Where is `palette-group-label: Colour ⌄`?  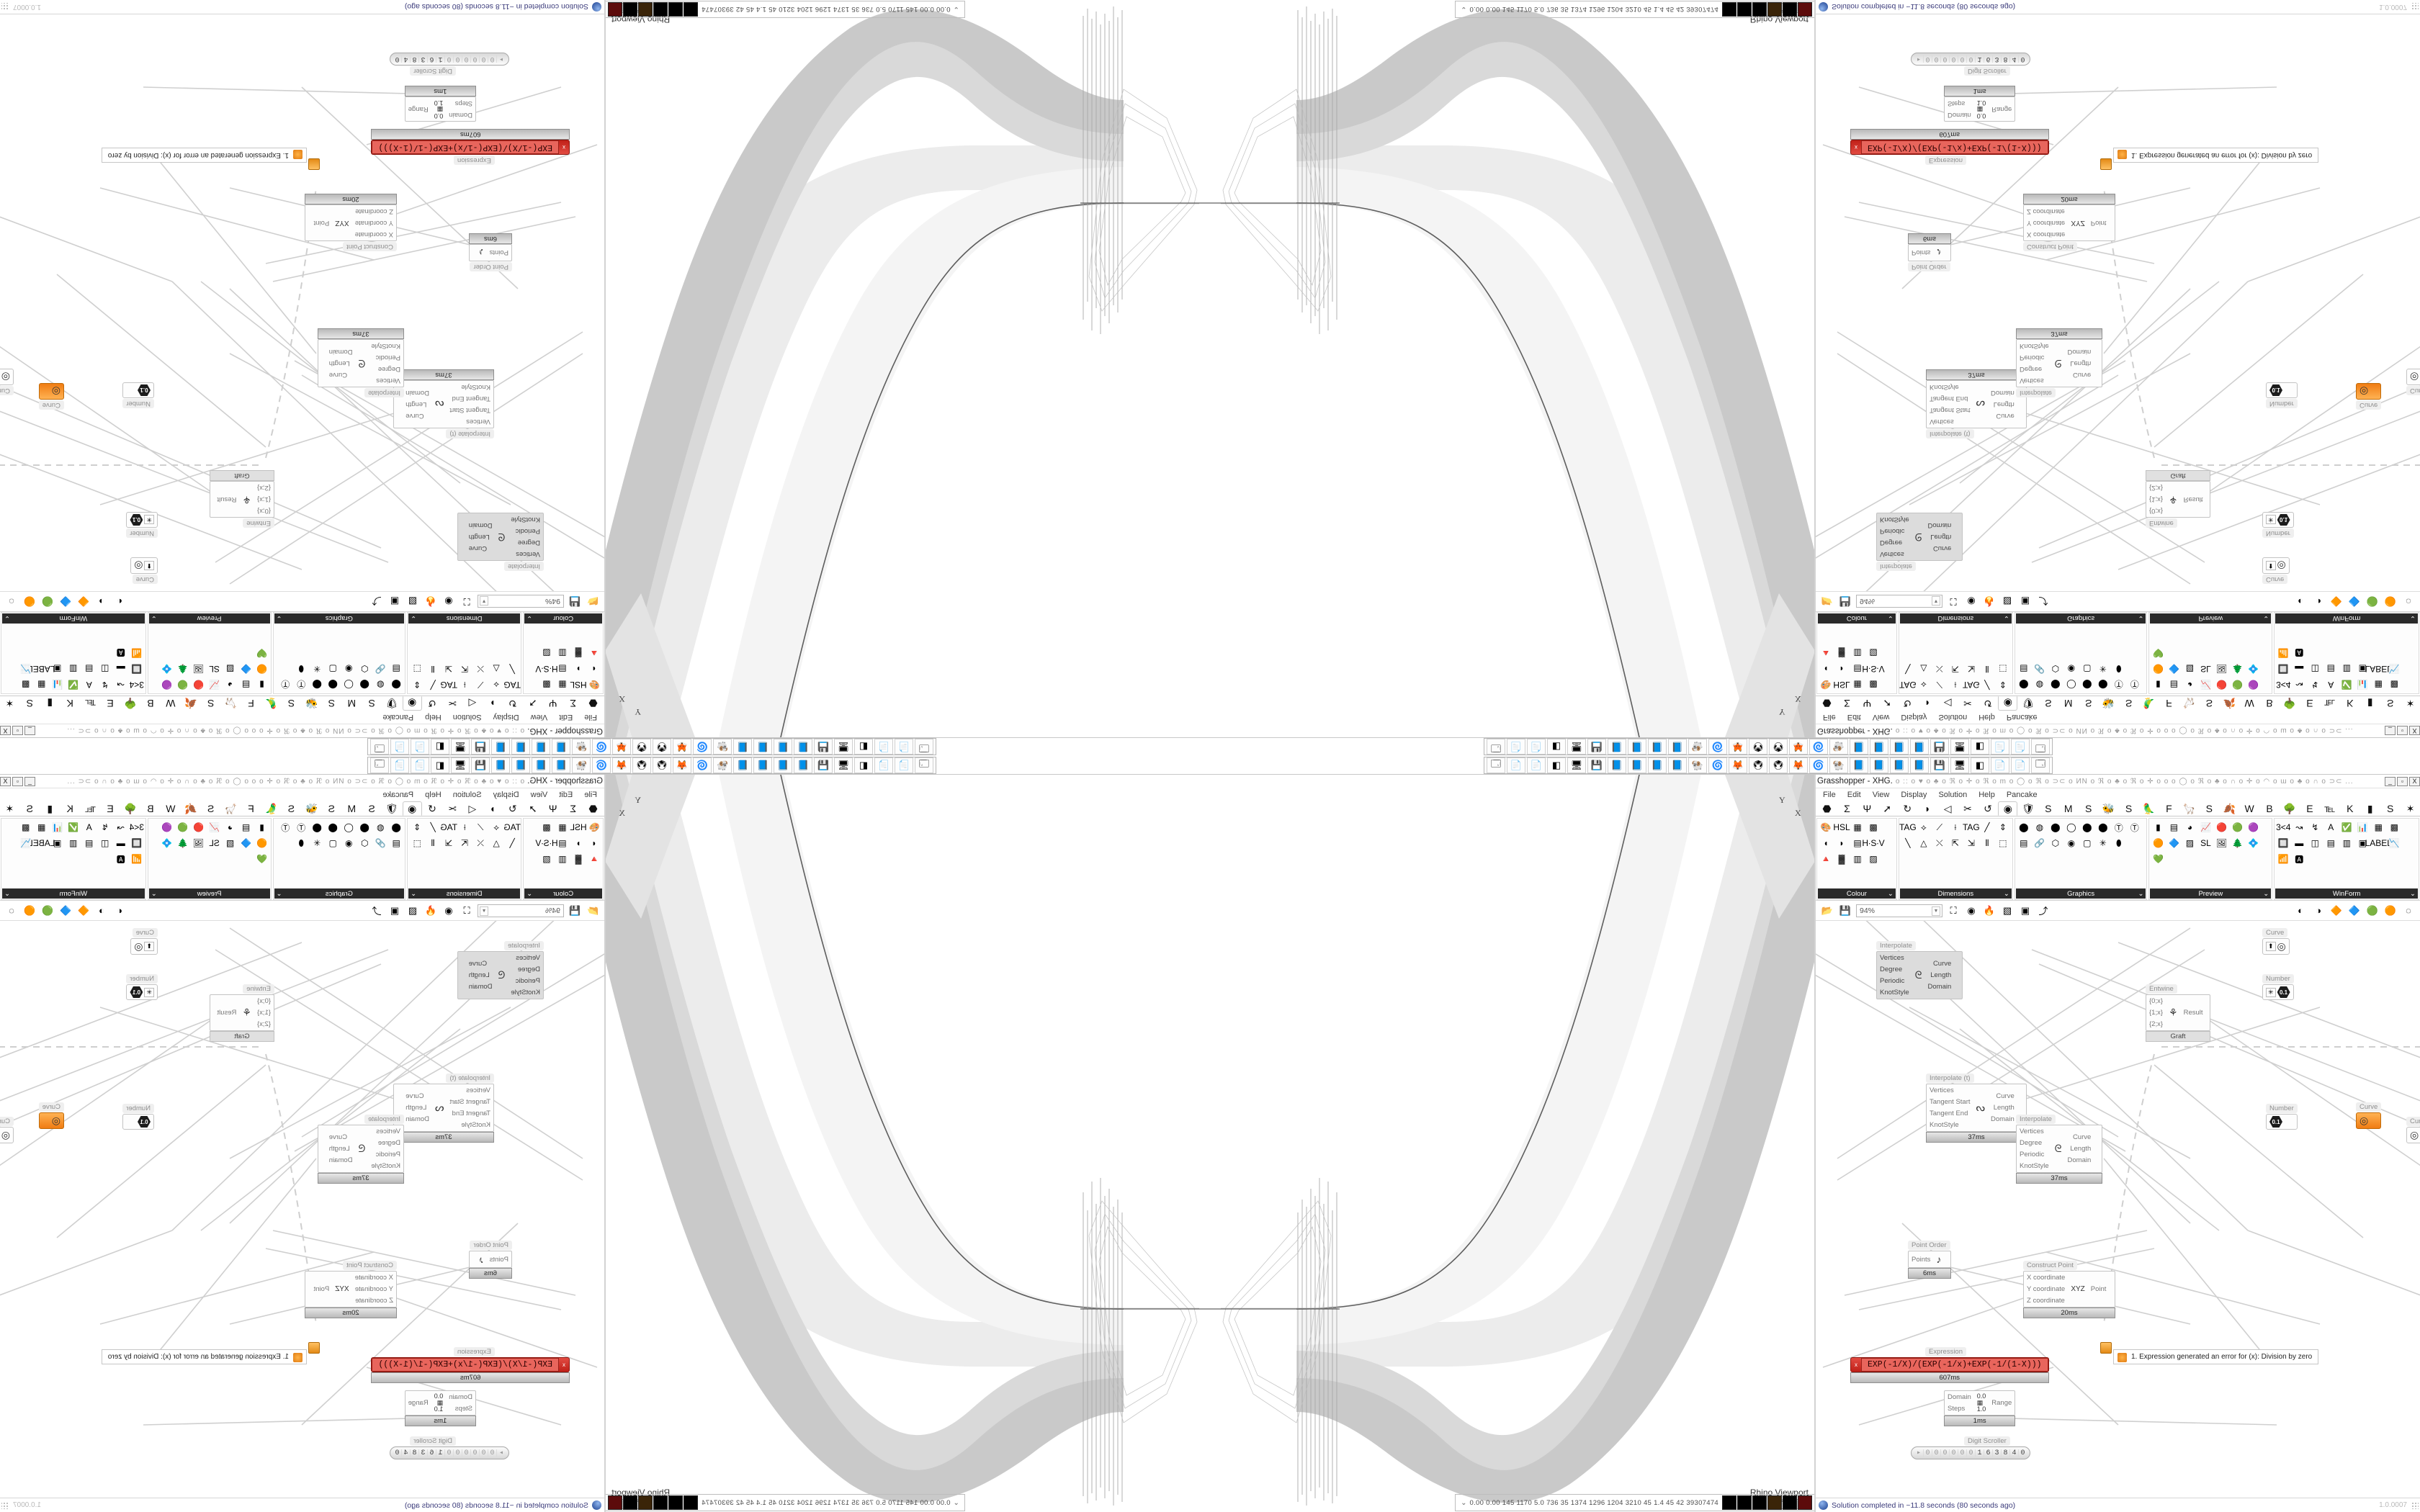 palette-group-label: Colour ⌄ is located at coordinates (1857, 618).